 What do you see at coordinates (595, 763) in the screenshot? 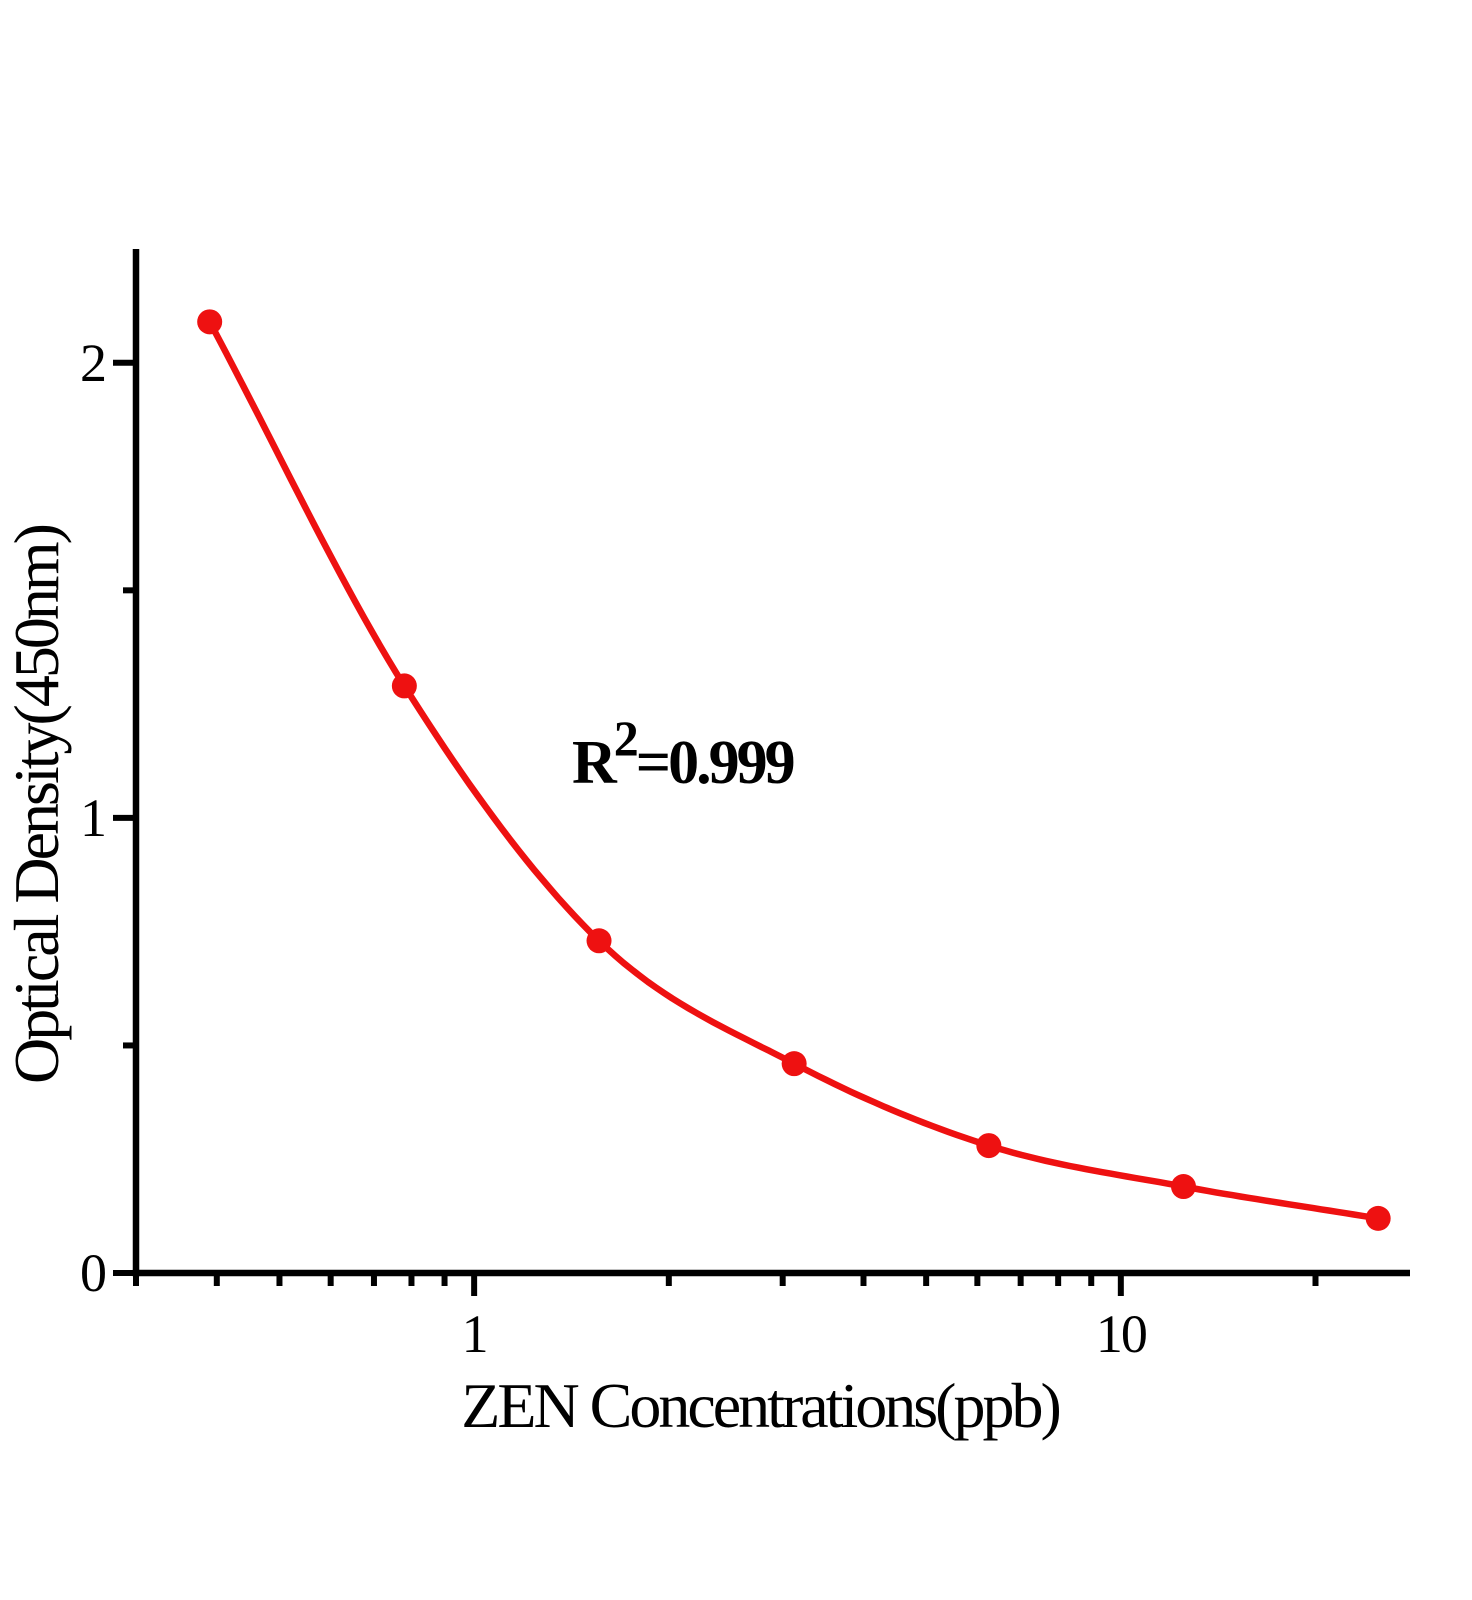
I see `r-squared-base: R` at bounding box center [595, 763].